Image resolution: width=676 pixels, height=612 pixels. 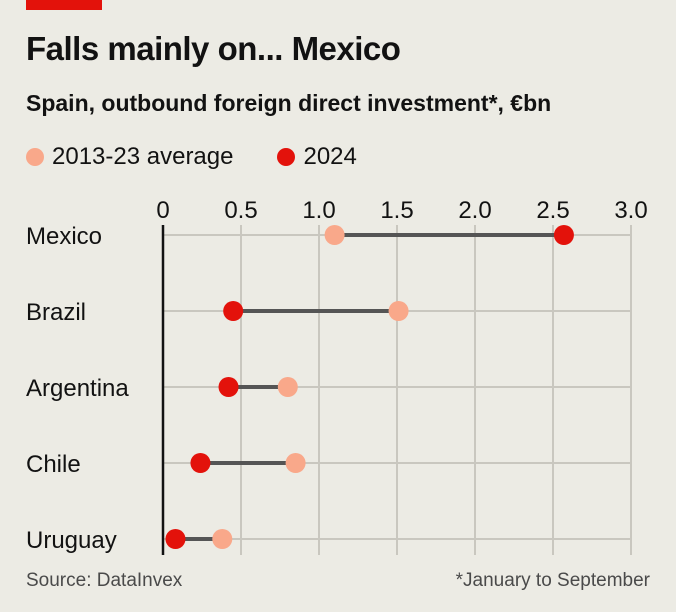 I want to click on category-label: Brazil, so click(x=56, y=312).